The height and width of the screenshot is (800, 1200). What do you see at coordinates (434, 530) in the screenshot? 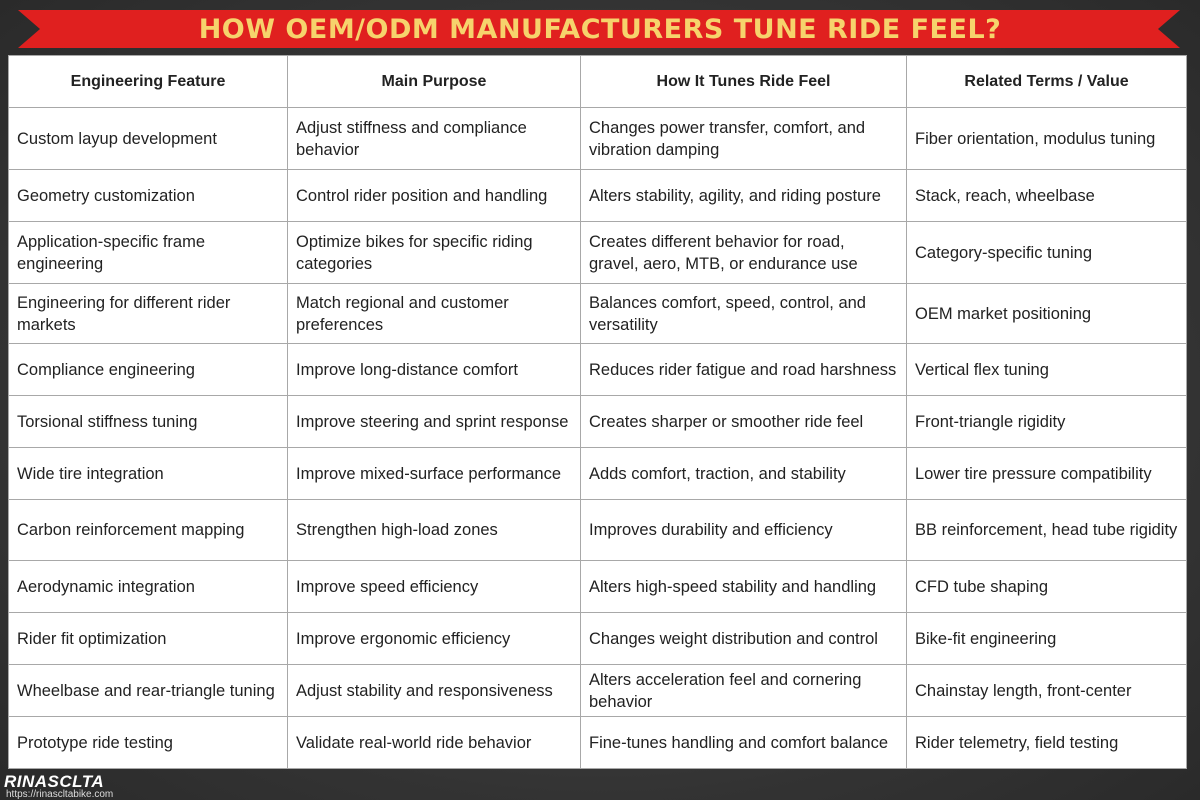
I see `table-cell: Strengthen high-load zones` at bounding box center [434, 530].